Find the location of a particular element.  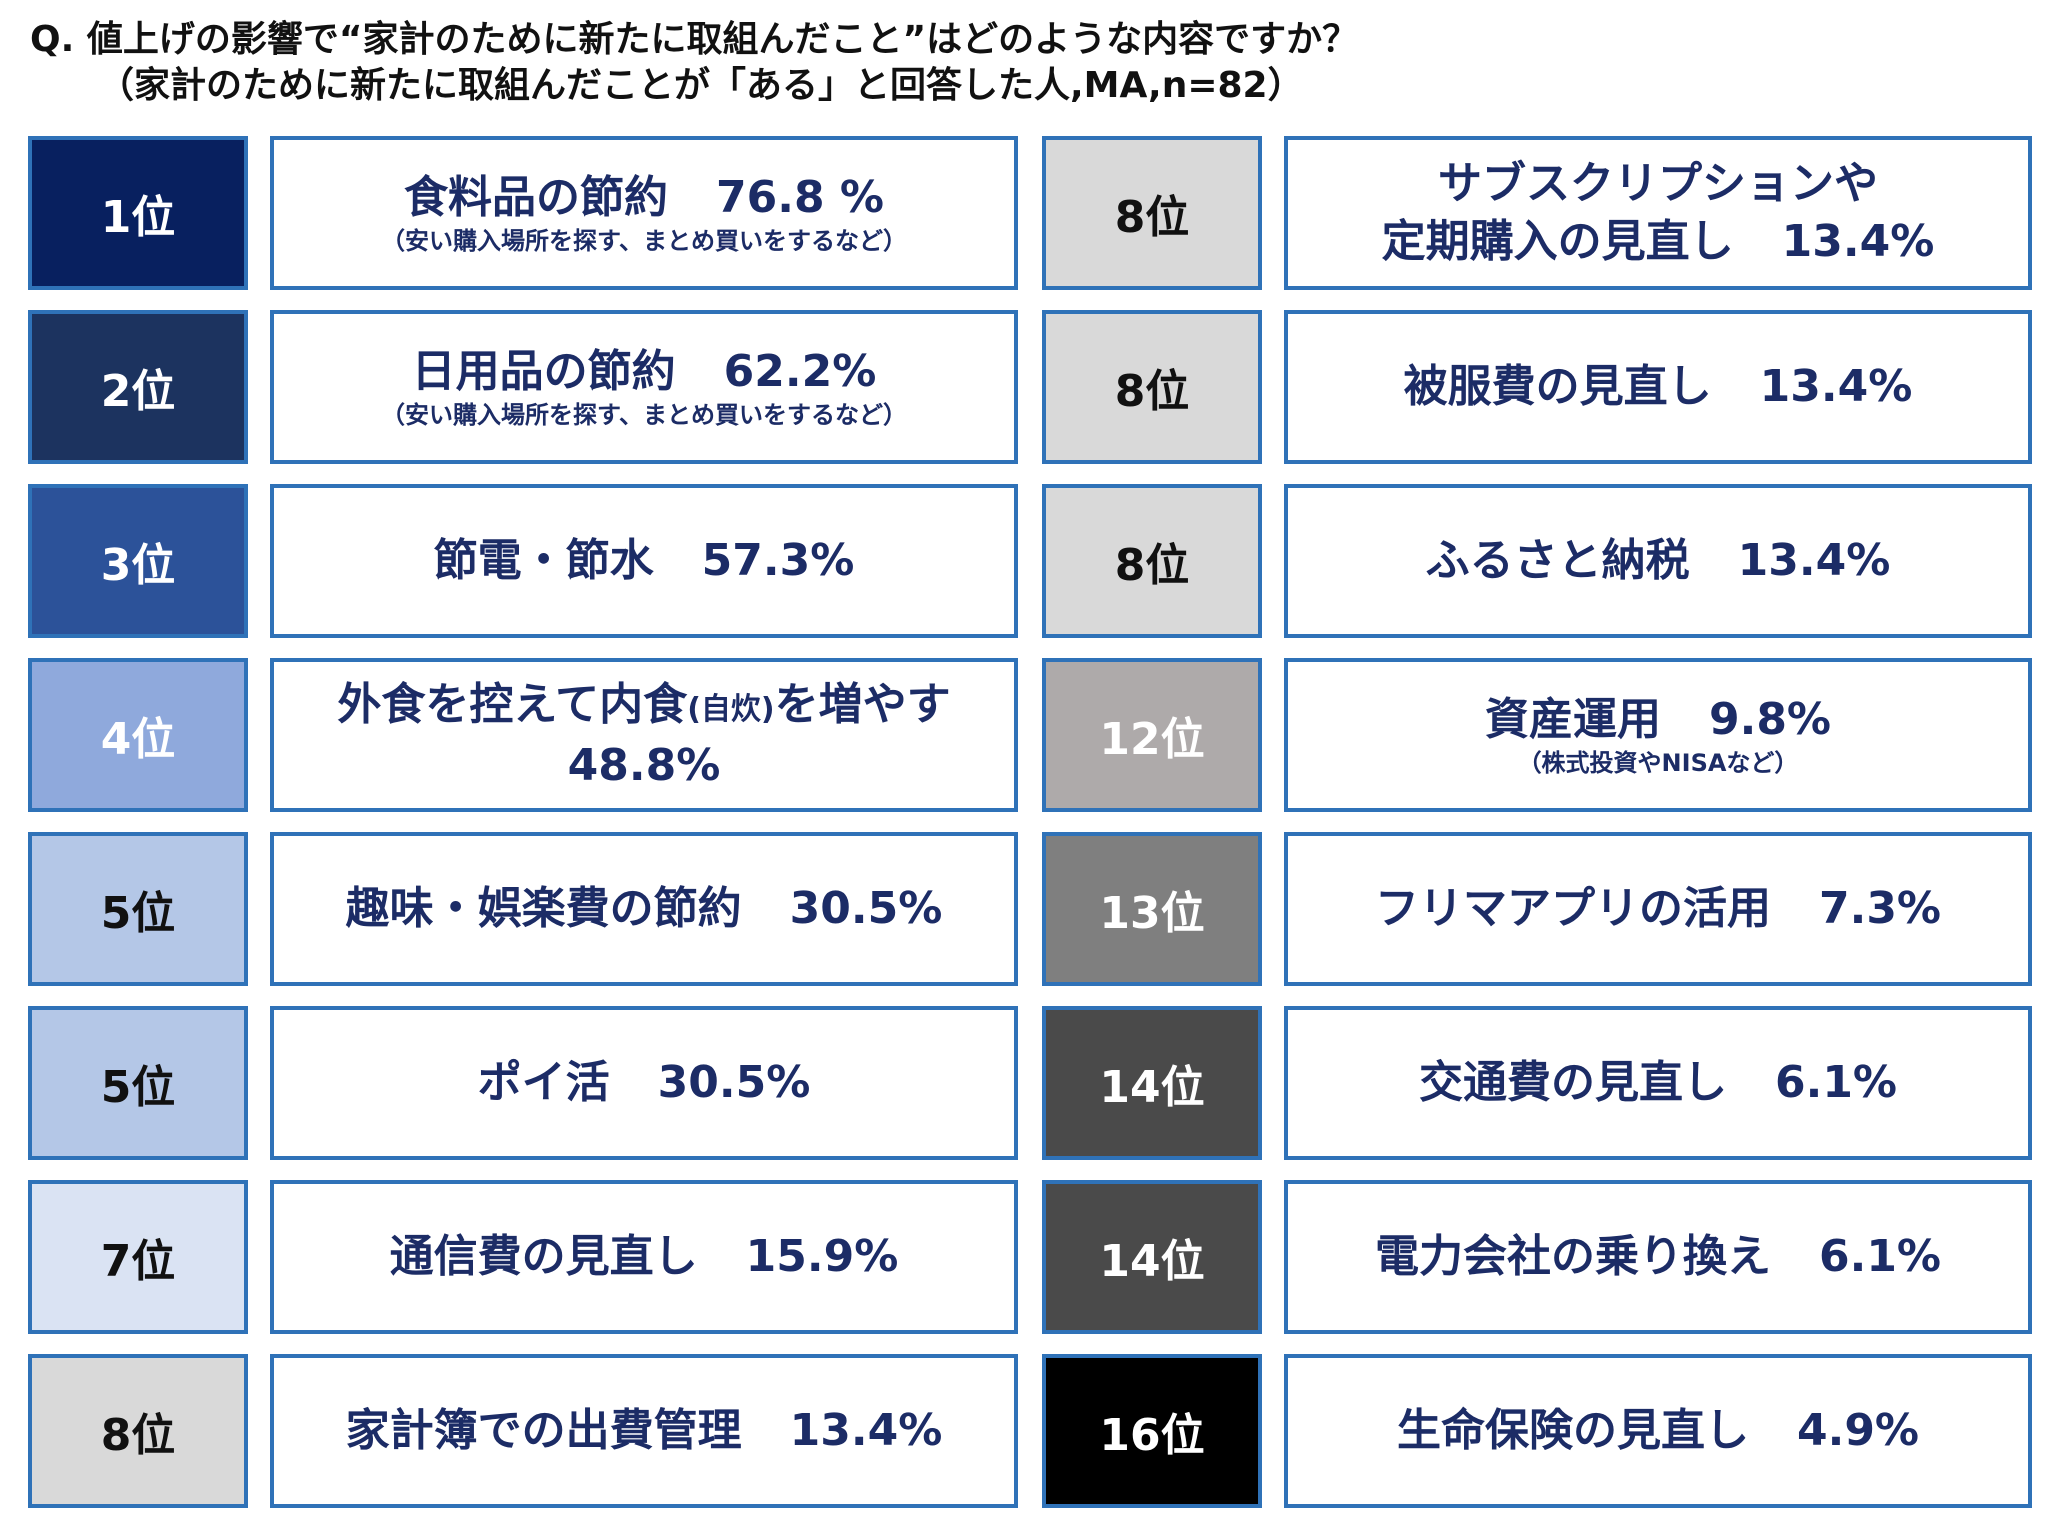

item-main-text: 通信費の見直し 15.9% is located at coordinates (644, 1257).